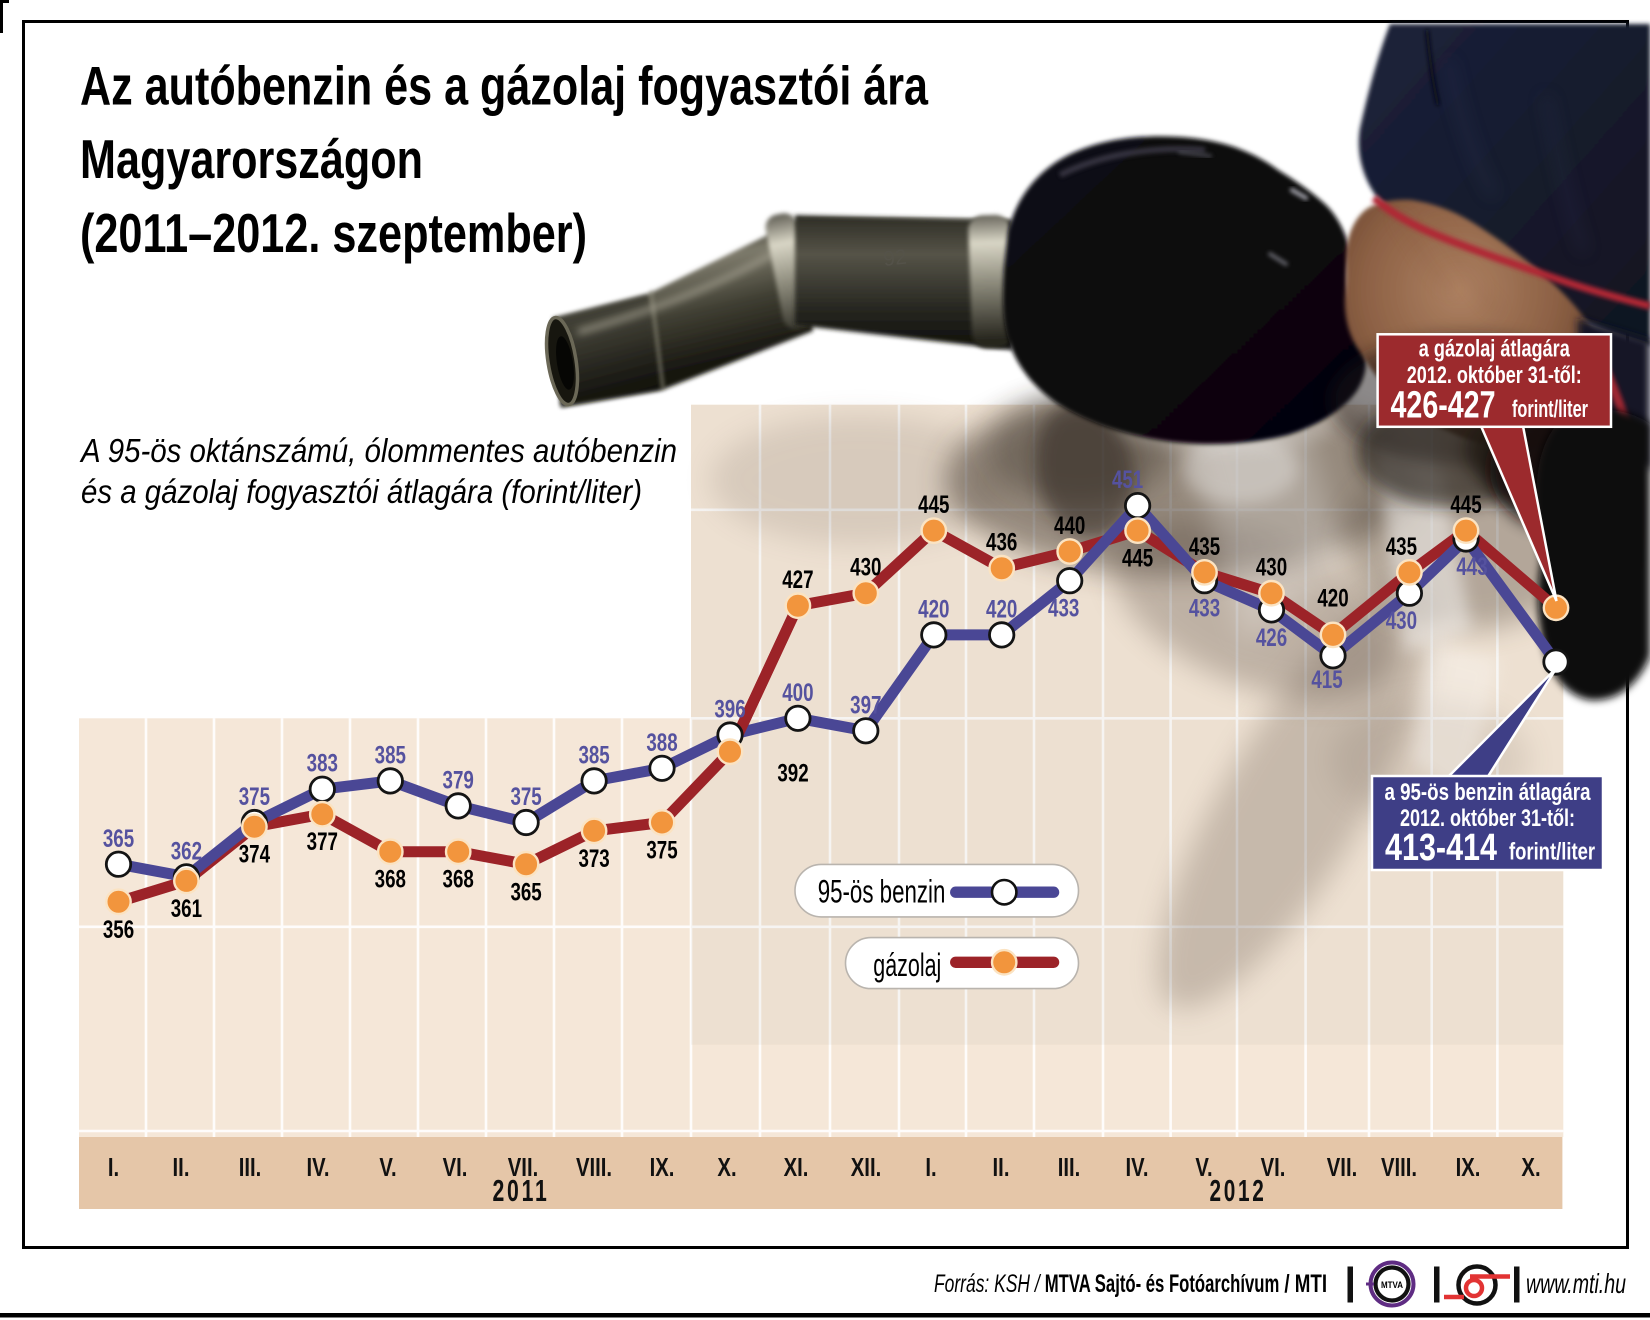  What do you see at coordinates (797, 693) in the screenshot?
I see `svg-text: 400` at bounding box center [797, 693].